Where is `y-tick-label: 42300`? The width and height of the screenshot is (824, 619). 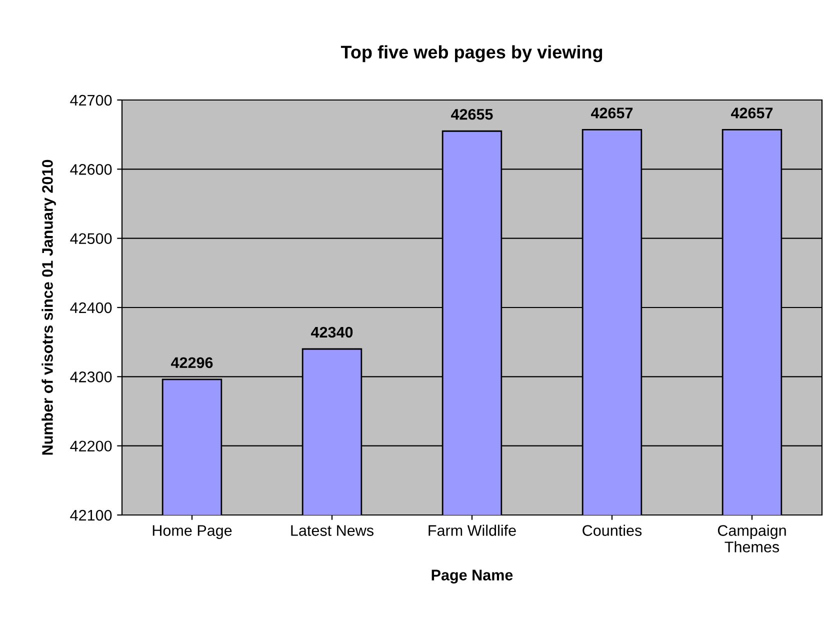
y-tick-label: 42300 is located at coordinates (91, 377).